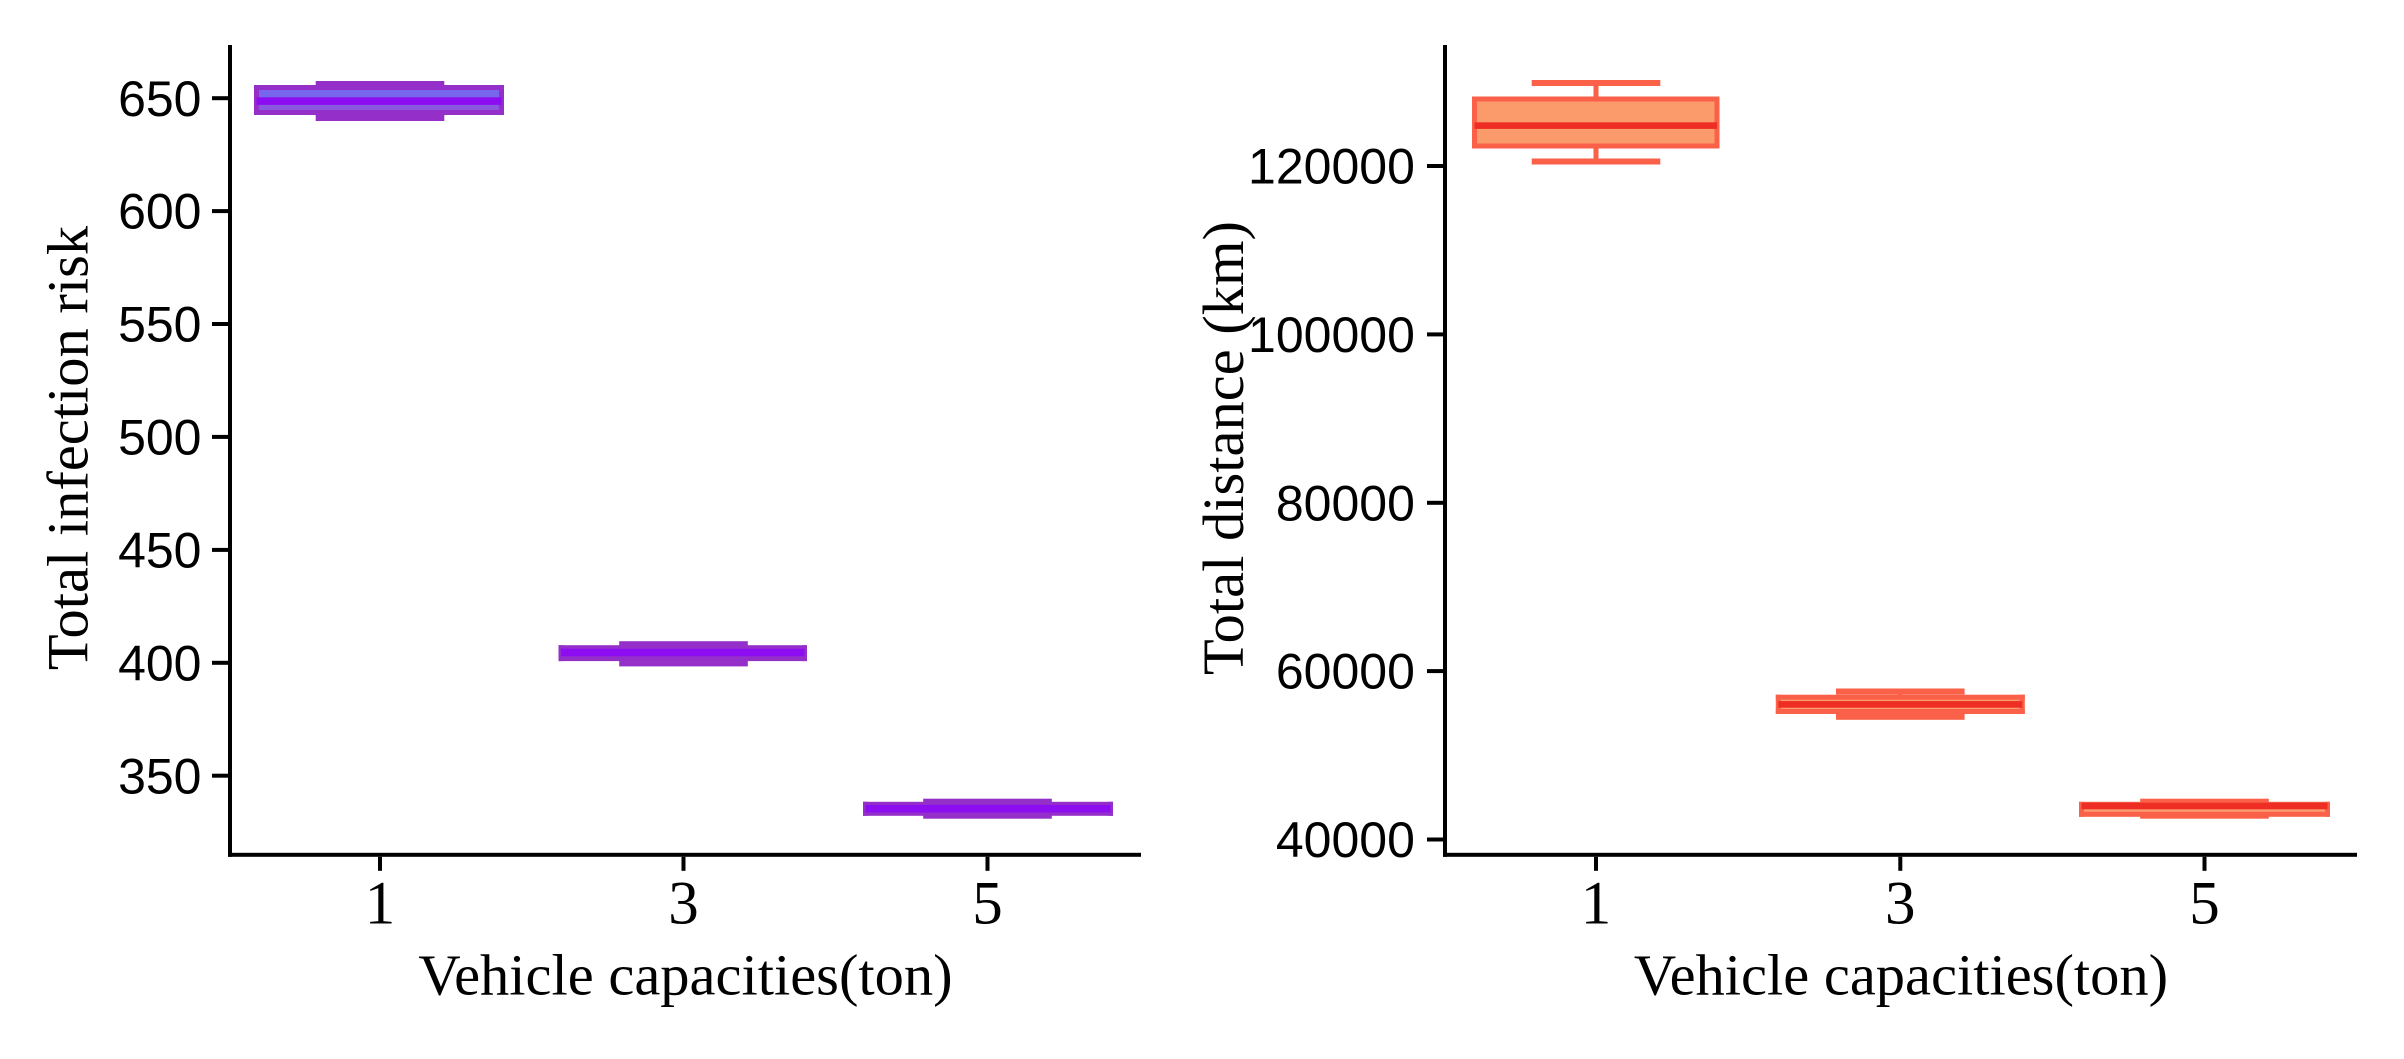  I want to click on svg-text: 80000, so click(1345, 503).